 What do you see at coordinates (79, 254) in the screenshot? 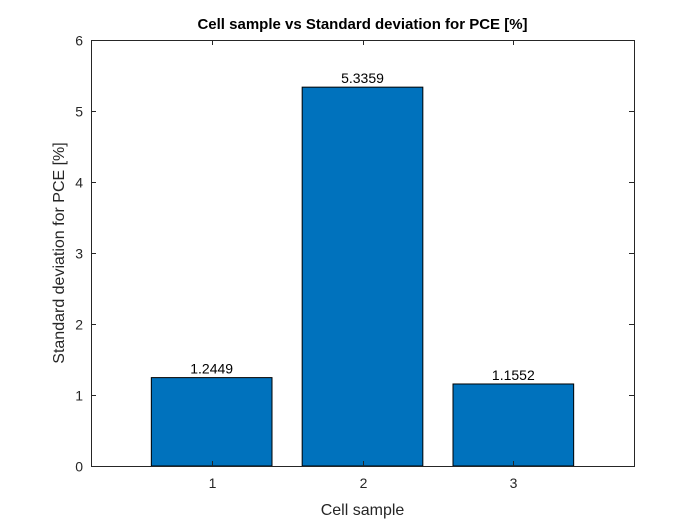
I see `y-tick-label: 3` at bounding box center [79, 254].